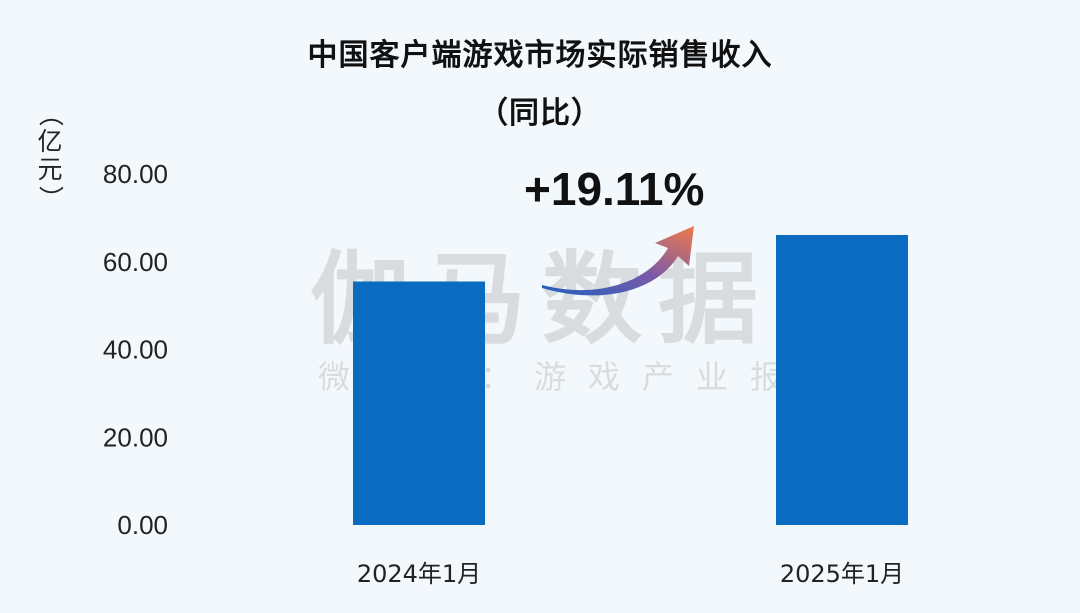  What do you see at coordinates (135, 350) in the screenshot?
I see `y-tick-label: 40.00` at bounding box center [135, 350].